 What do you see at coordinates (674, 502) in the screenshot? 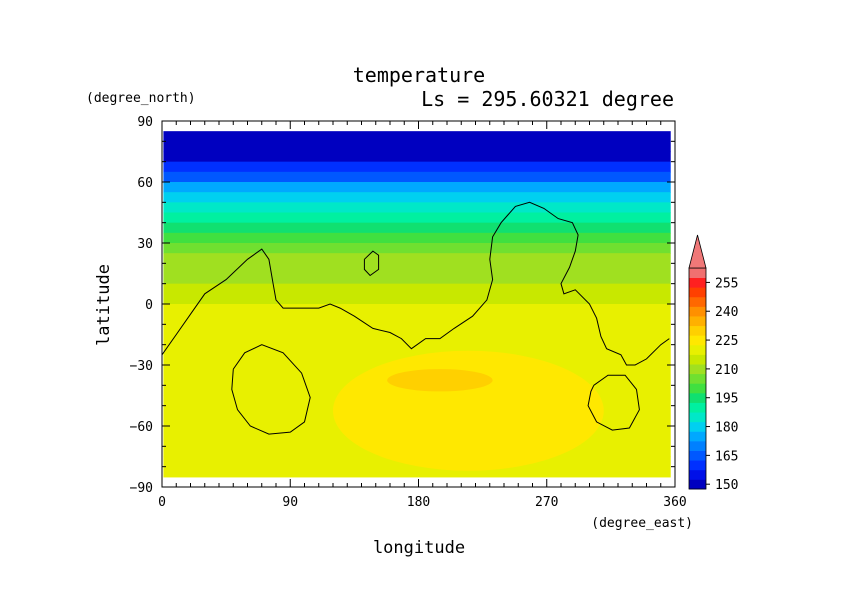
I see `x-tick-label: 360` at bounding box center [674, 502].